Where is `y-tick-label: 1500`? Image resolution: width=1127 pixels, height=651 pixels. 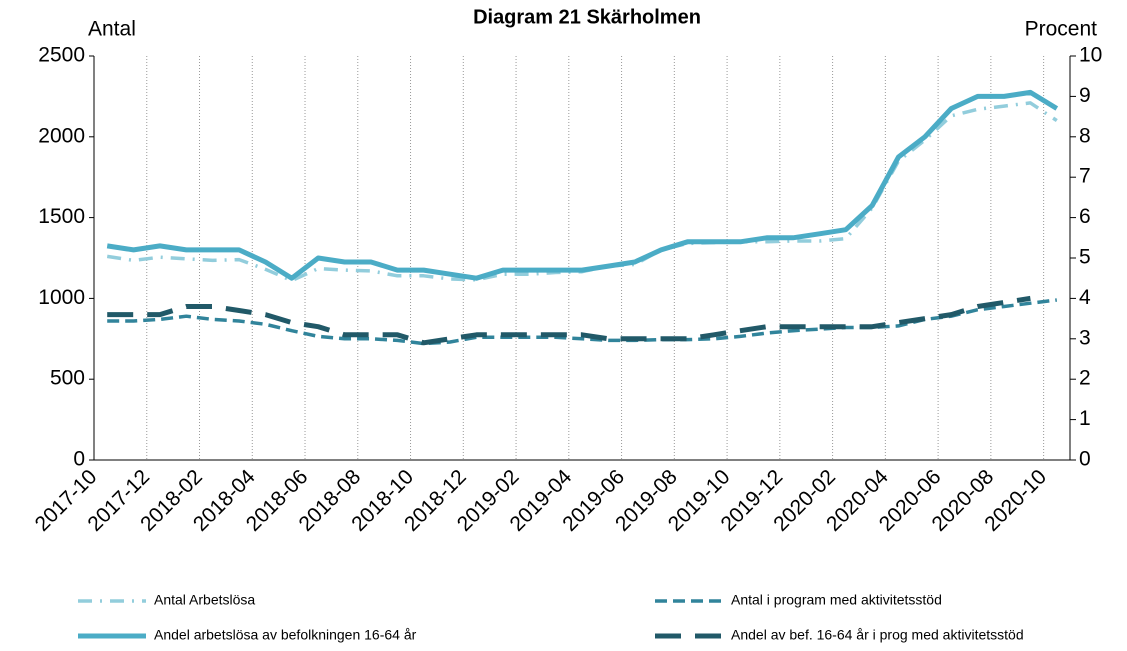
y-tick-label: 1500 is located at coordinates (61, 216).